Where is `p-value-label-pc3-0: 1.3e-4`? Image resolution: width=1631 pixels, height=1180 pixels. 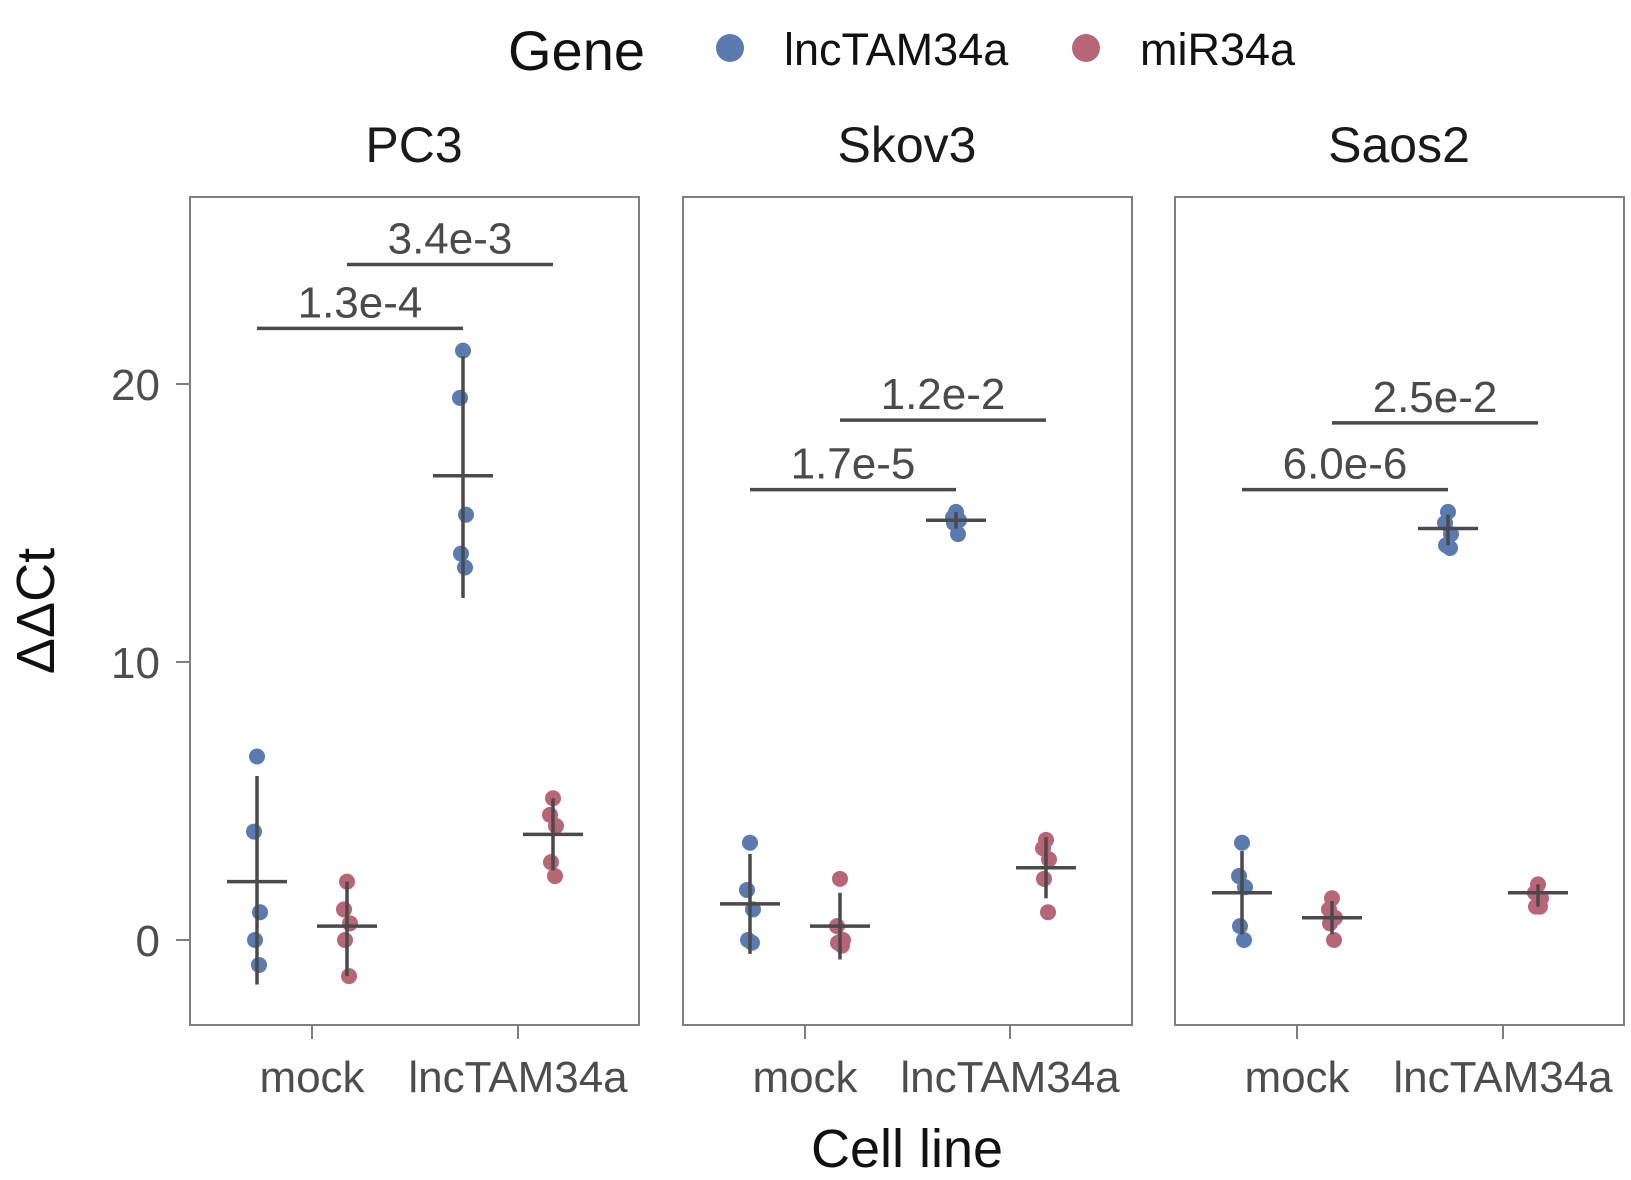 p-value-label-pc3-0: 1.3e-4 is located at coordinates (360, 302).